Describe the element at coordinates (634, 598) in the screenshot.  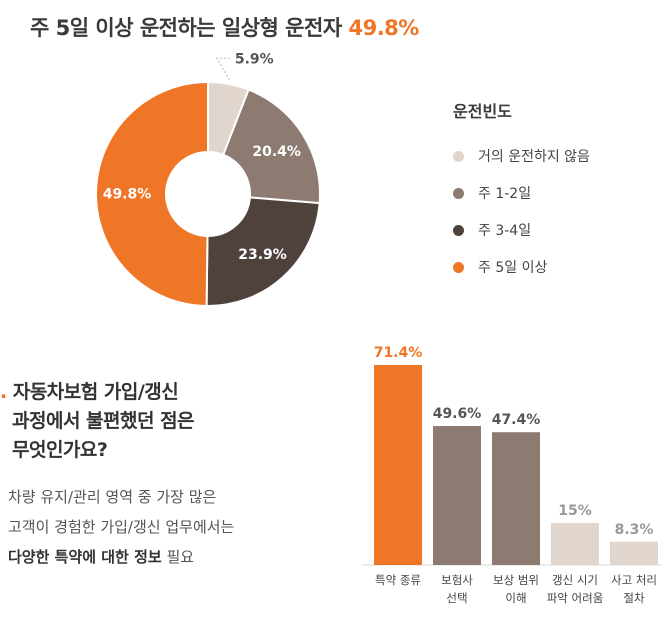
I see `bar-category-label: 절차` at that location.